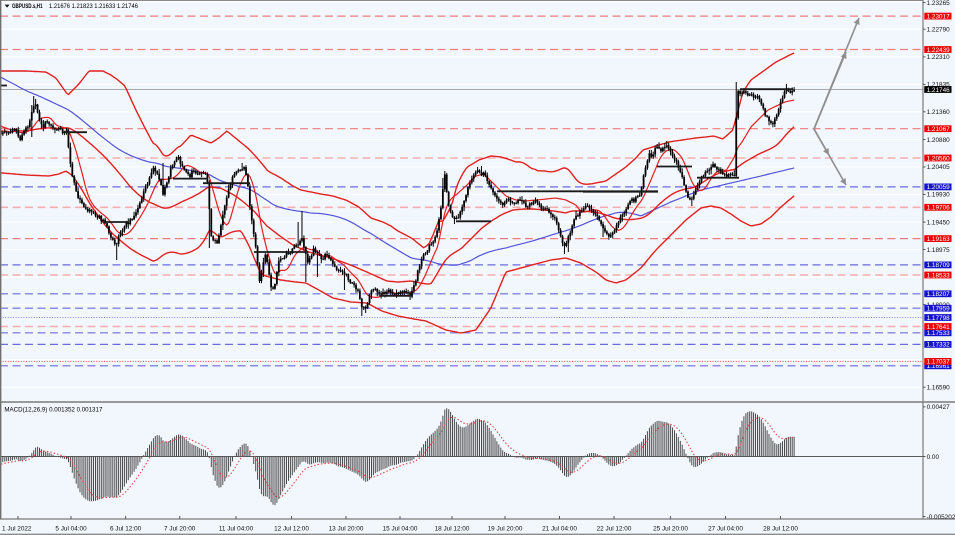  What do you see at coordinates (939, 294) in the screenshot?
I see `svg-text: 1.18207` at bounding box center [939, 294].